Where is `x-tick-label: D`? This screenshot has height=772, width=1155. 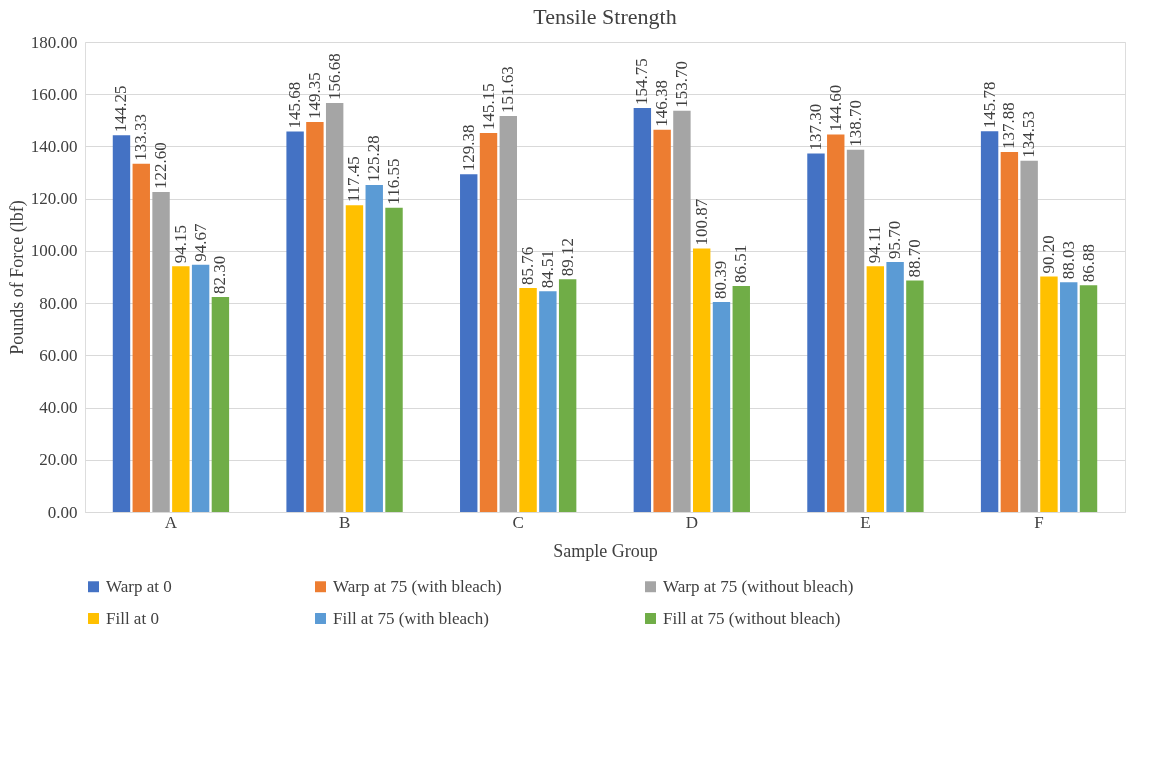 x-tick-label: D is located at coordinates (691, 522).